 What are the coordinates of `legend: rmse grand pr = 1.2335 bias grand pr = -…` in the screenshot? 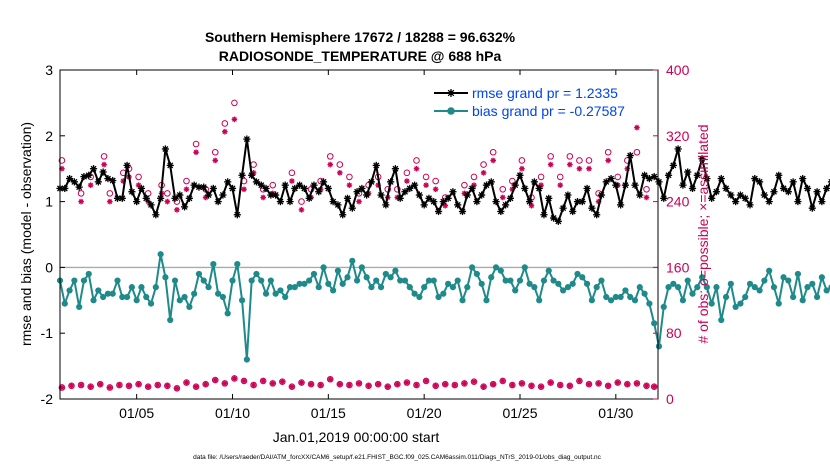 It's located at (534, 101).